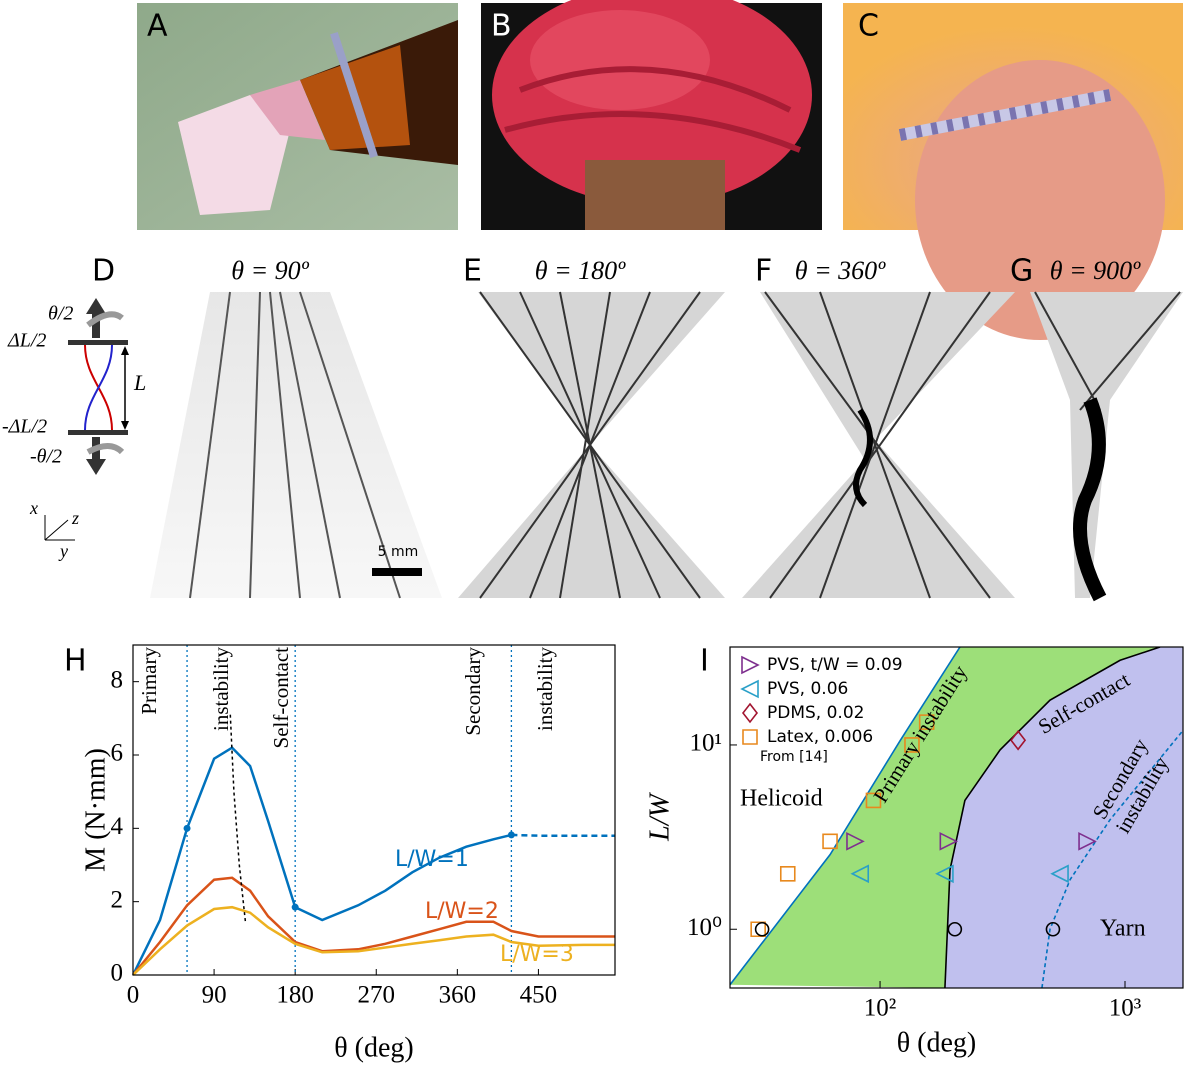  I want to click on series-label: L/W=3, so click(537, 954).